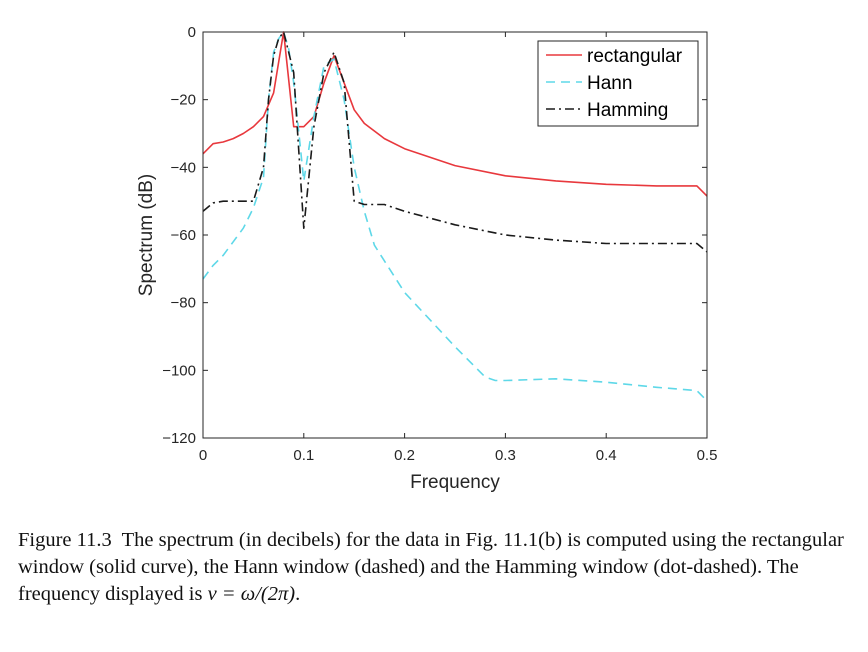 The image size is (868, 652). I want to click on caption-label: Figure 11.3, so click(65, 540).